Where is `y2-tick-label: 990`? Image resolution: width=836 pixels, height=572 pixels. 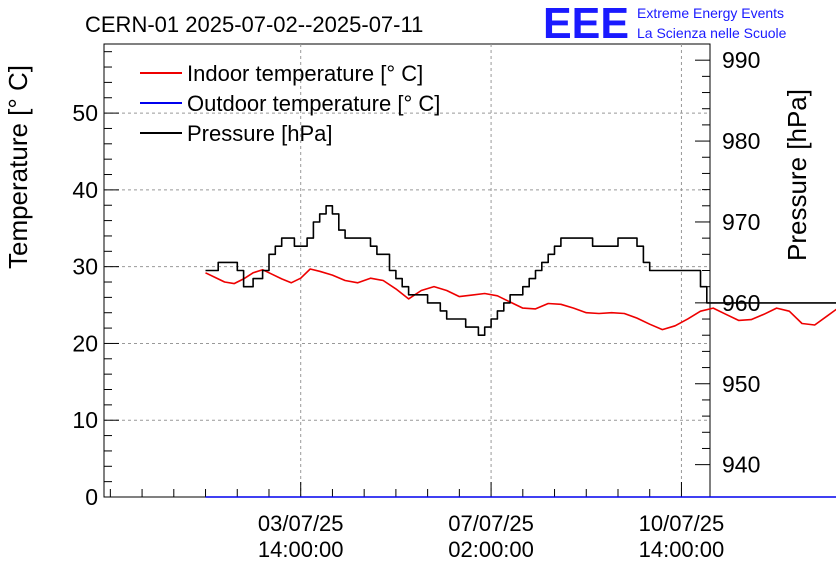
y2-tick-label: 990 is located at coordinates (741, 60).